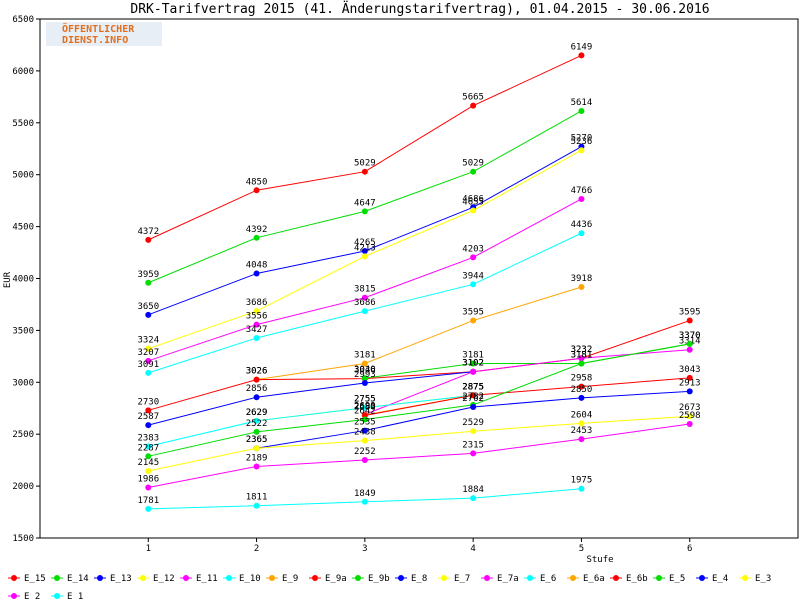 Image resolution: width=800 pixels, height=600 pixels. I want to click on data-label: 2252, so click(365, 452).